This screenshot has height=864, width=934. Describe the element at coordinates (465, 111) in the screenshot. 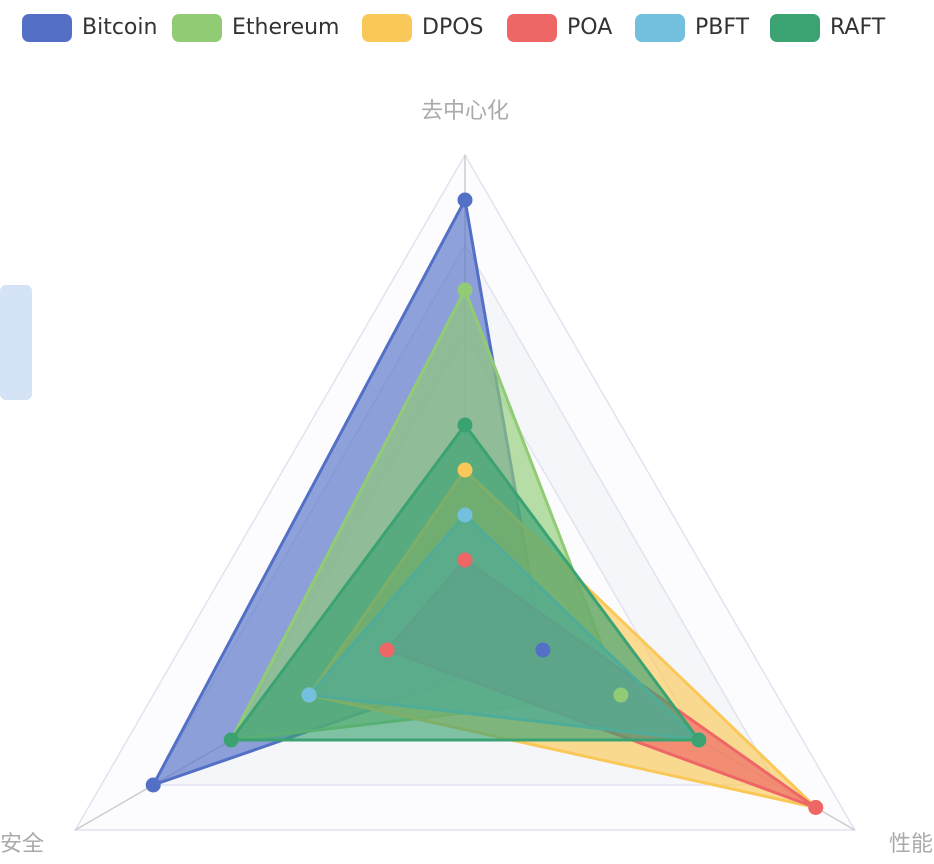

I see `indicator-label: 去中心化` at that location.